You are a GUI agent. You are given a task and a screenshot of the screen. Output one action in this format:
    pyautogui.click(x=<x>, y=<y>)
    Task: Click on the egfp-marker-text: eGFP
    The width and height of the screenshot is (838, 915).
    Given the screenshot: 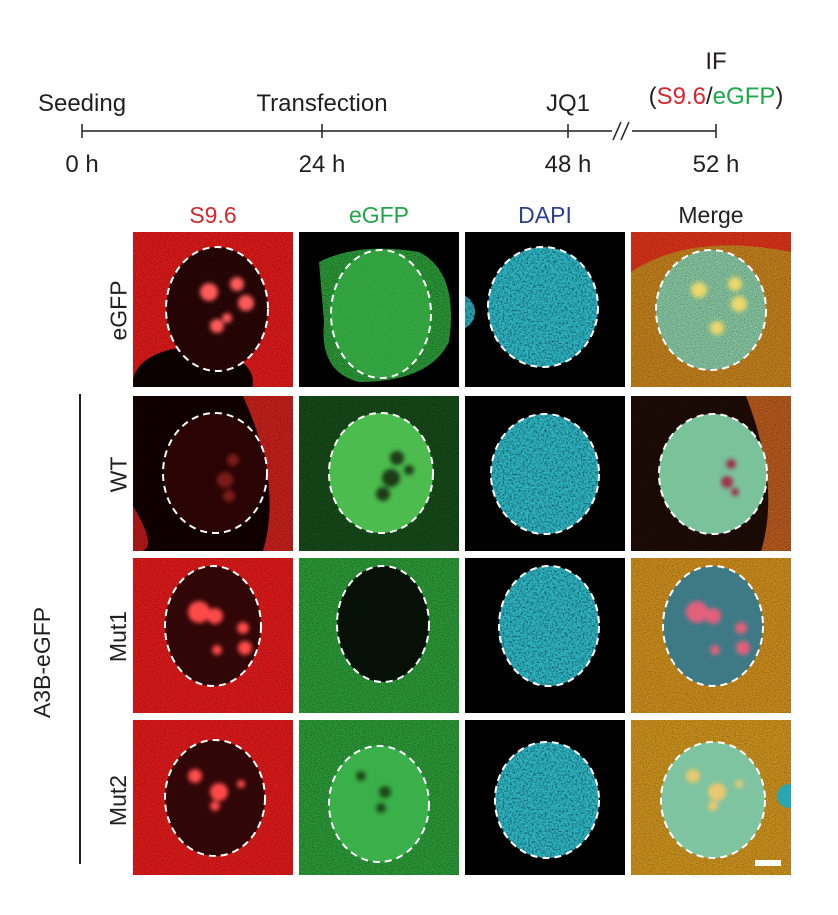 What is the action you would take?
    pyautogui.click(x=744, y=96)
    